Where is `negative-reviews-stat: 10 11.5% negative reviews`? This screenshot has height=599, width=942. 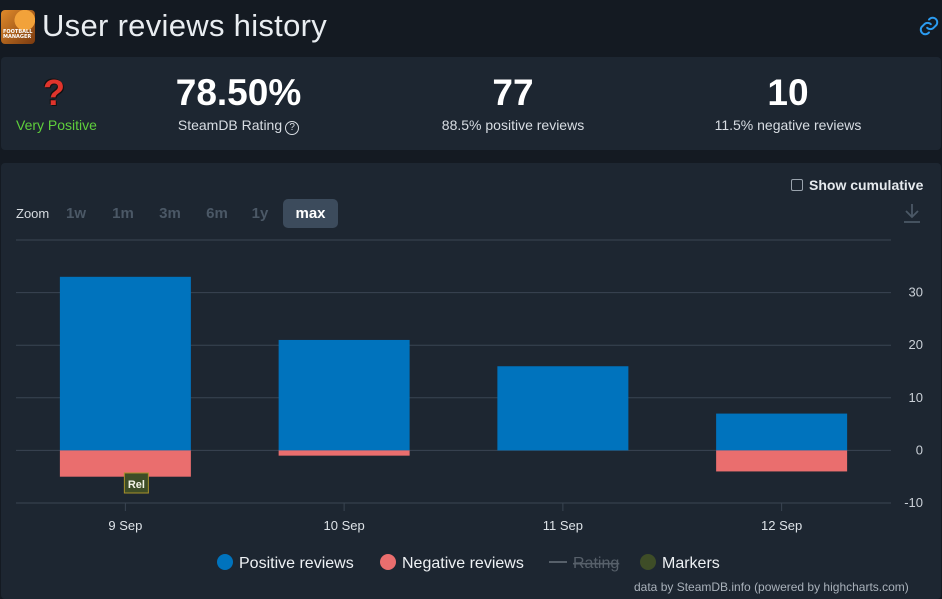
negative-reviews-stat: 10 11.5% negative reviews is located at coordinates (788, 102).